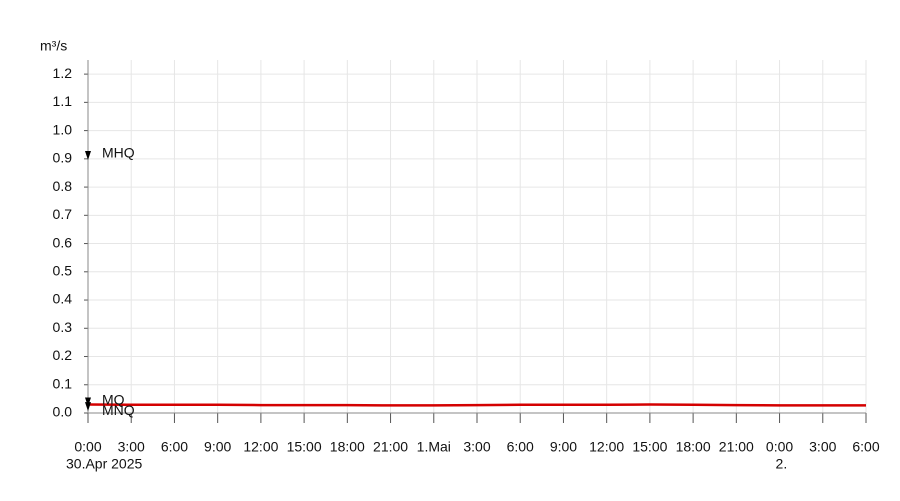 The image size is (900, 501). What do you see at coordinates (63, 383) in the screenshot?
I see `y-tick-label: 0.1` at bounding box center [63, 383].